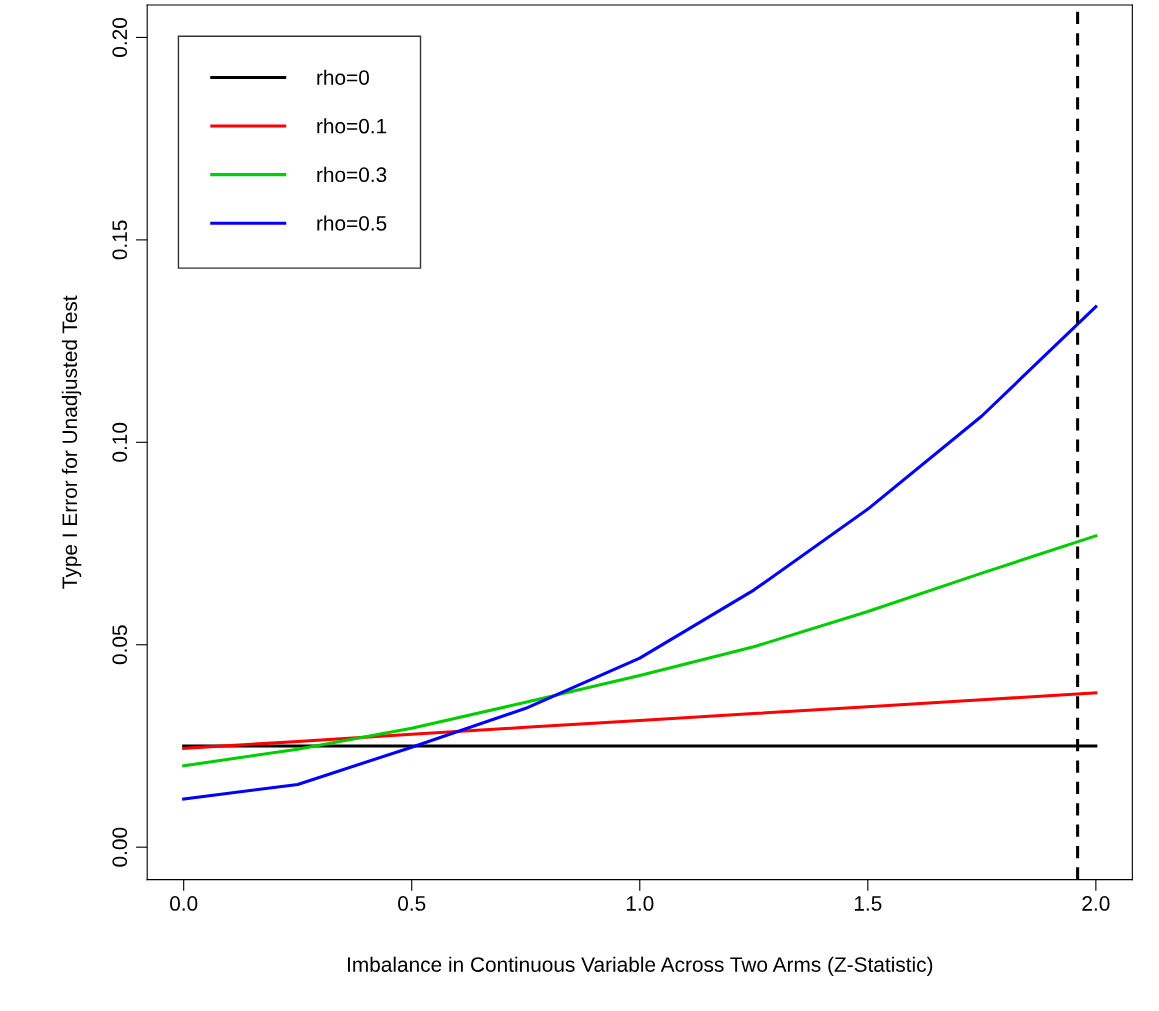 The width and height of the screenshot is (1159, 1011). I want to click on x-tick-label: 2.0, so click(1096, 903).